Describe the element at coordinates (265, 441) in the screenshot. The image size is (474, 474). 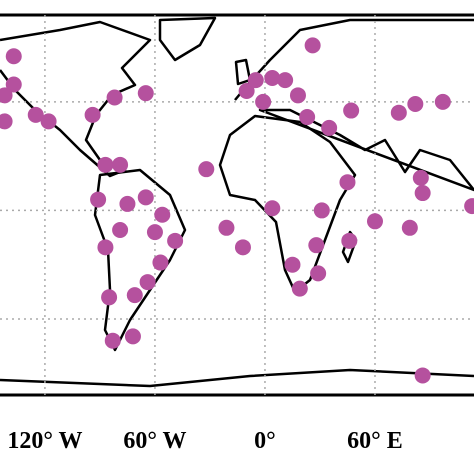
I see `x-tick-label: 0°` at that location.